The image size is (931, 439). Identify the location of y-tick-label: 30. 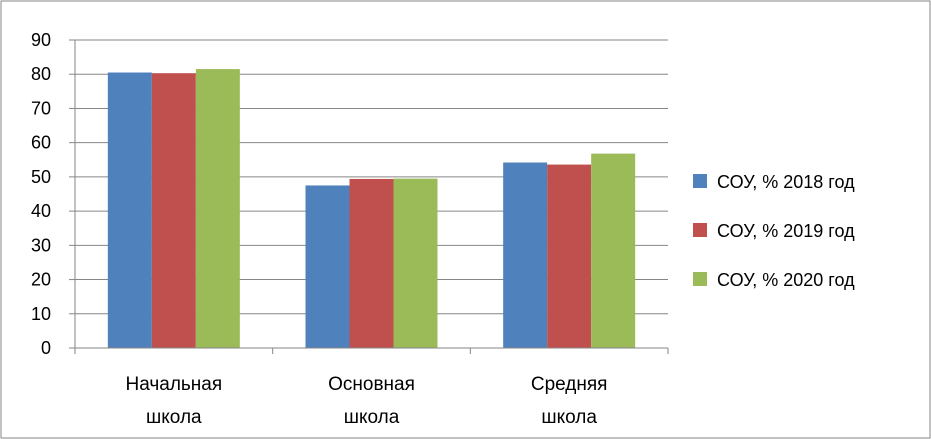
(41, 245).